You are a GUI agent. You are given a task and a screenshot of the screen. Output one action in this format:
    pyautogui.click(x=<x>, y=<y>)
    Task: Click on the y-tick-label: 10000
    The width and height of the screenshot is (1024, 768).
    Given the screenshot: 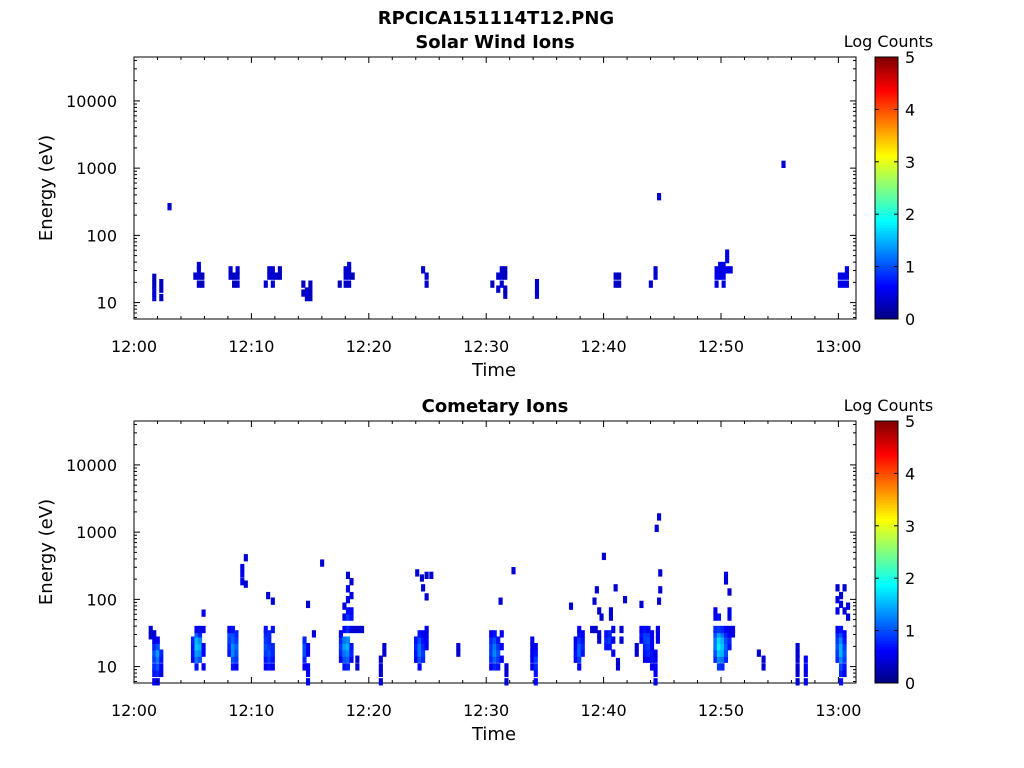 What is the action you would take?
    pyautogui.click(x=91, y=465)
    